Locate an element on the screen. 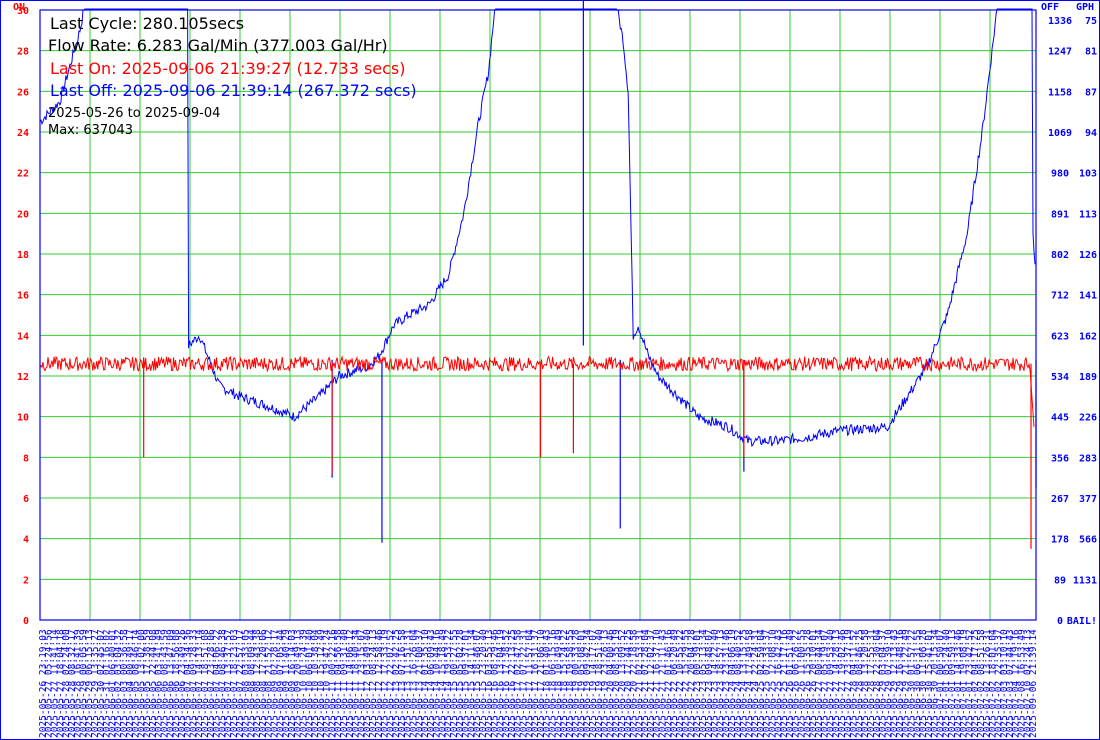 This screenshot has width=1100, height=740. right-gph-tick-label: 189 is located at coordinates (1088, 377).